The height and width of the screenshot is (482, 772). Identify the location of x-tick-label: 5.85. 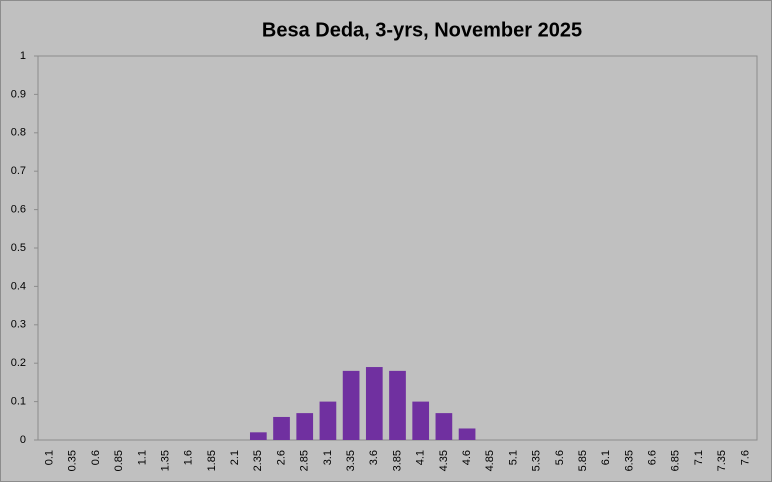
(583, 460).